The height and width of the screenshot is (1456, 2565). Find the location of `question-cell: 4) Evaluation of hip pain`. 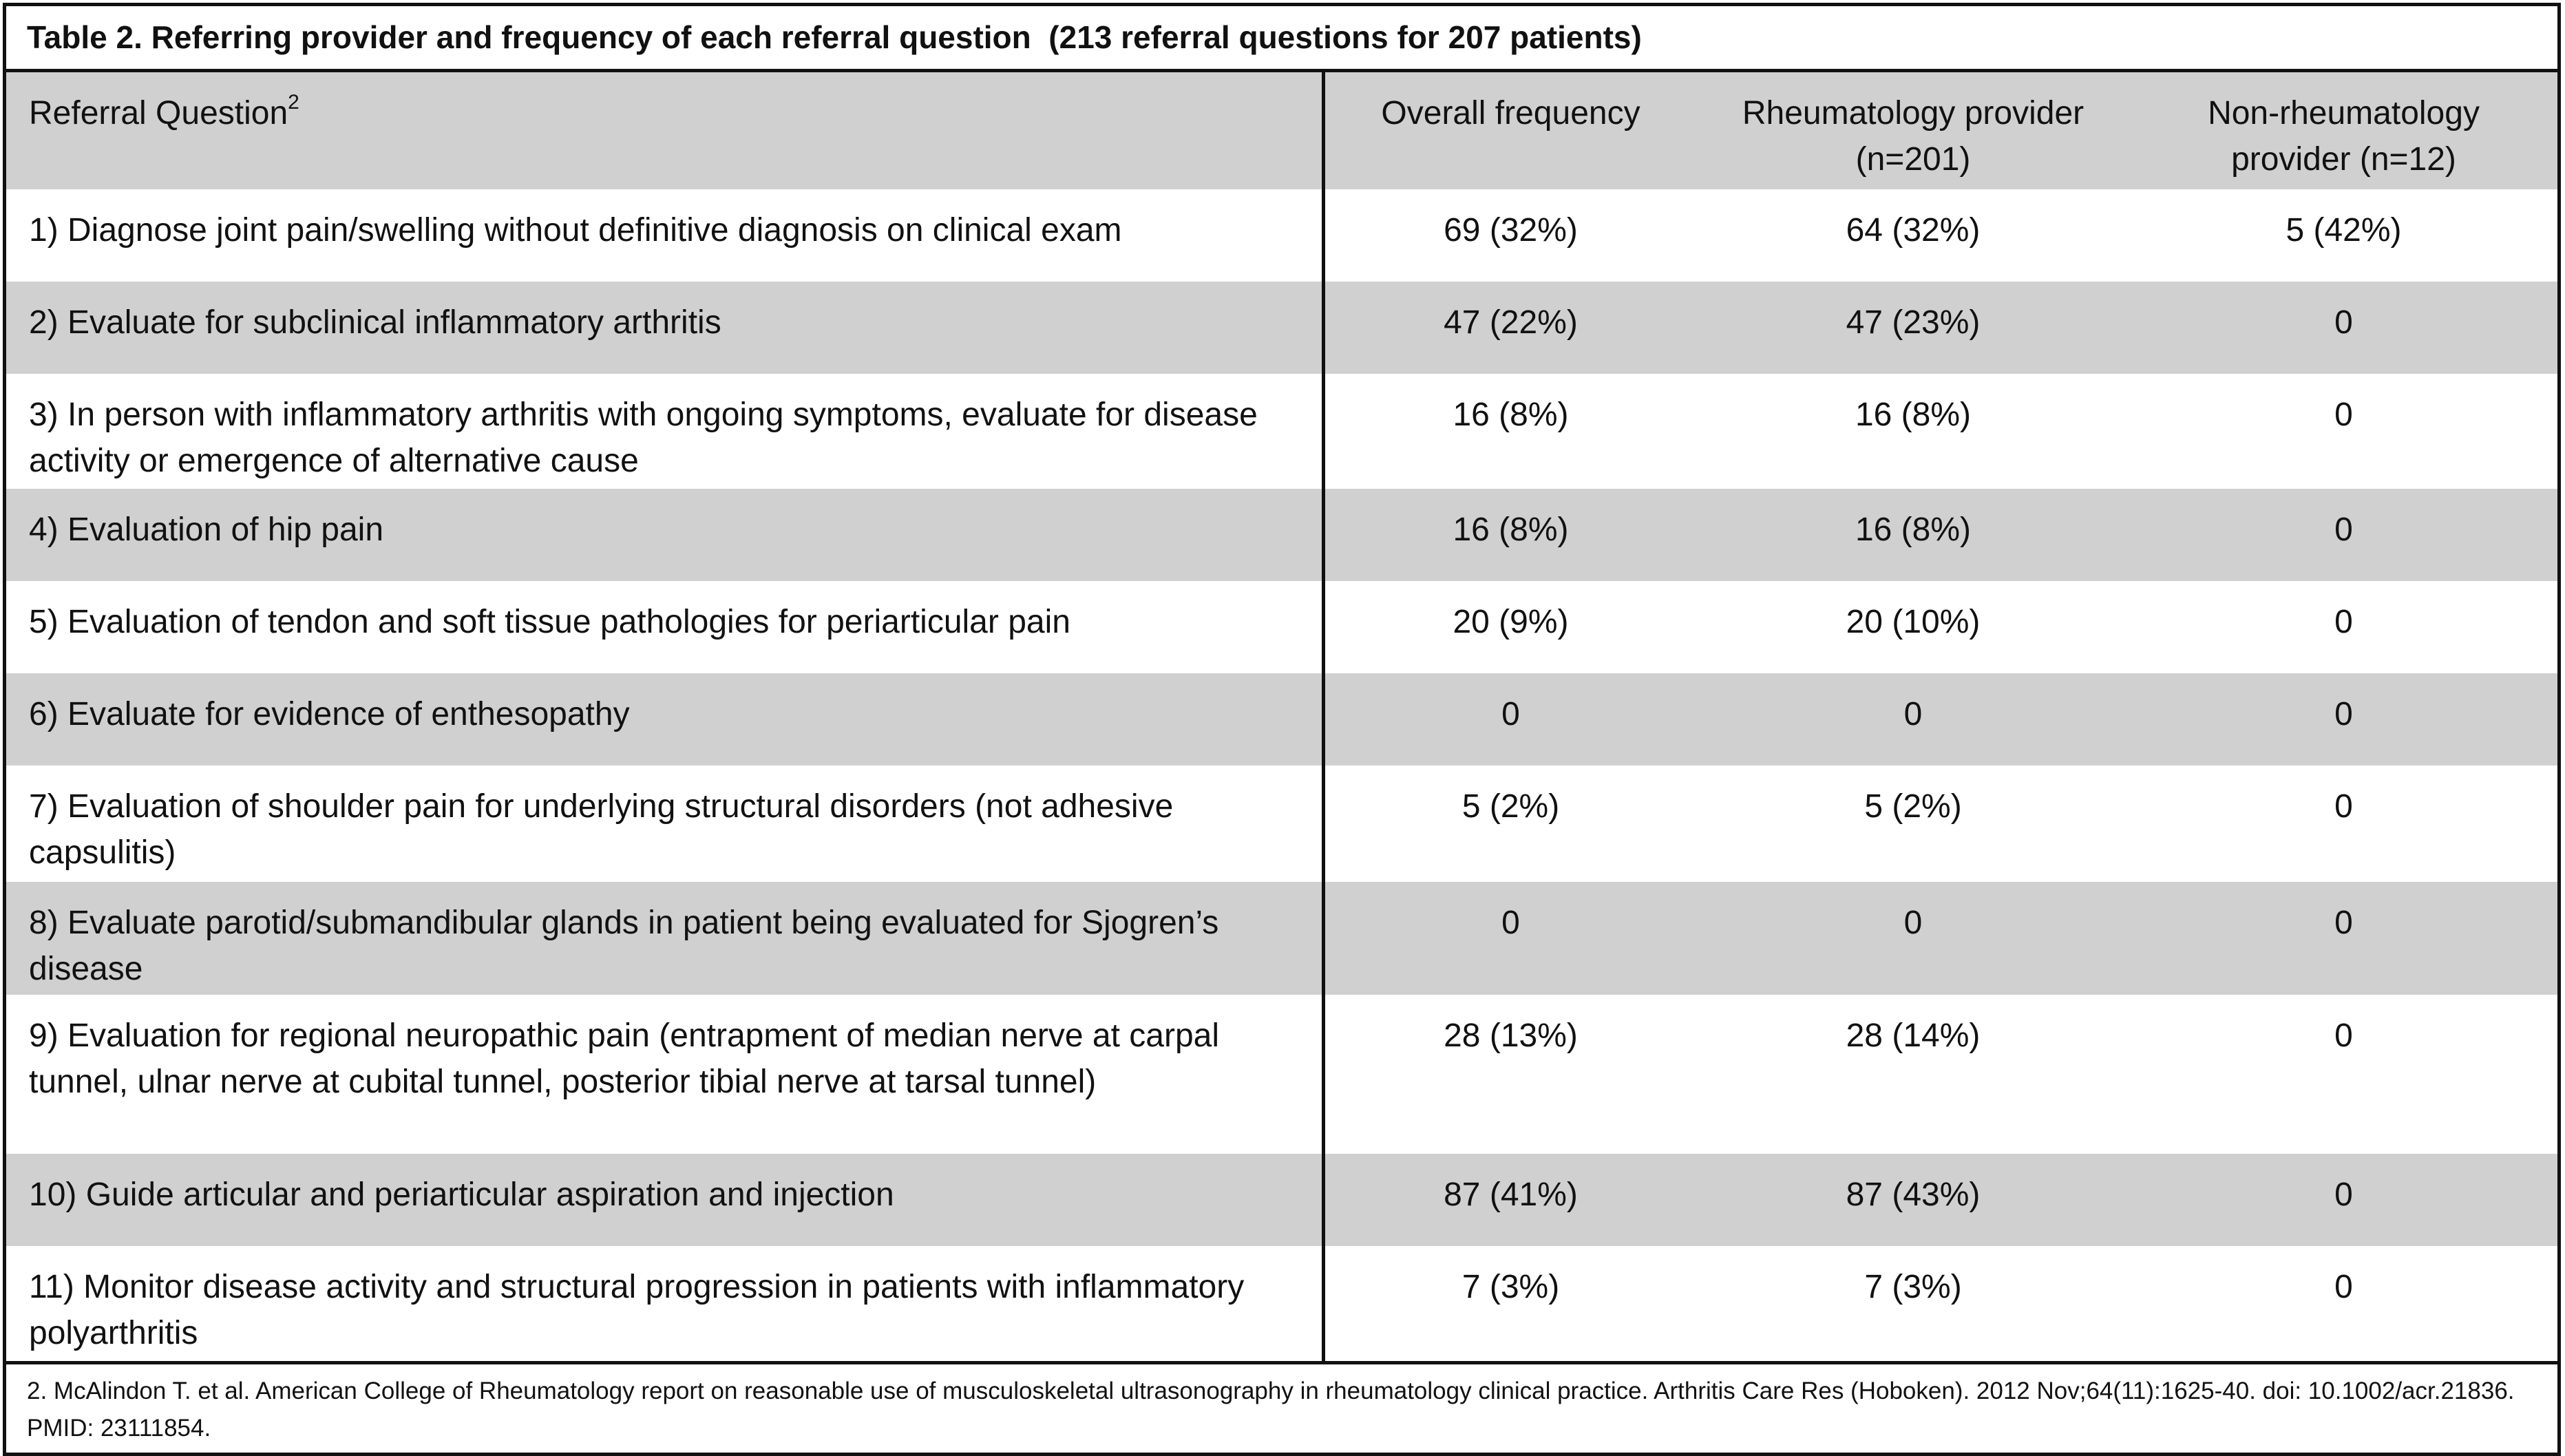

question-cell: 4) Evaluation of hip pain is located at coordinates (665, 535).